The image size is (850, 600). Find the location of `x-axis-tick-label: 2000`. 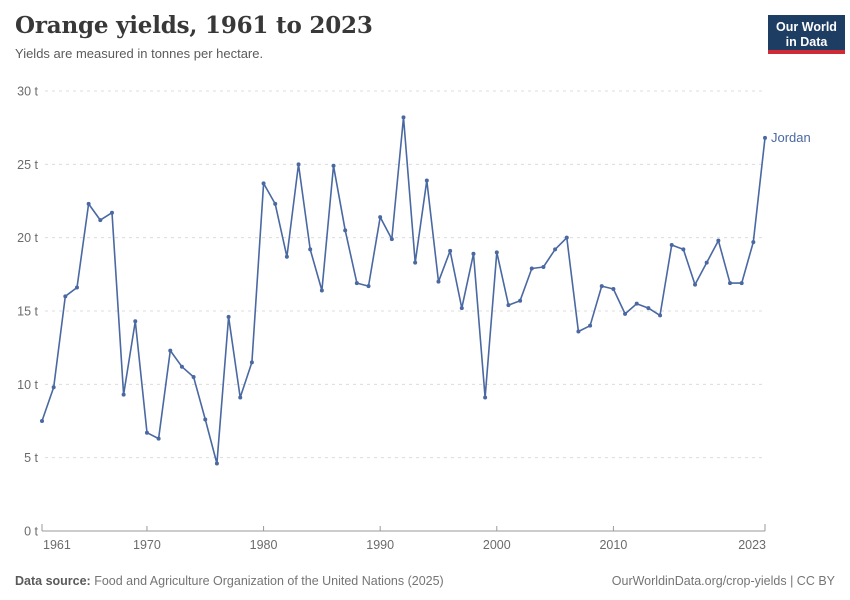

x-axis-tick-label: 2000 is located at coordinates (497, 545).